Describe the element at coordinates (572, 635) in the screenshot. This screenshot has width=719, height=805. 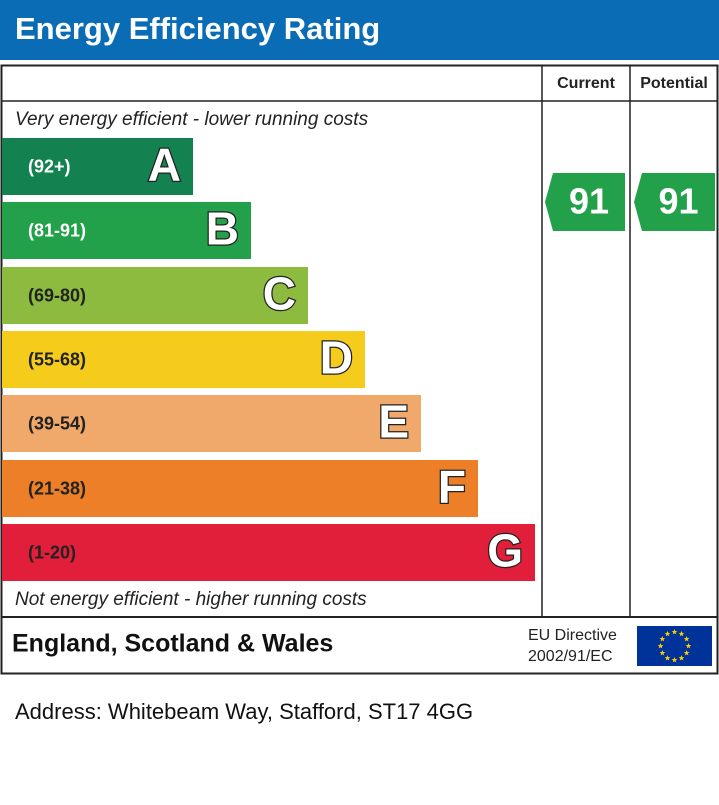
I see `directive: EU Directive` at that location.